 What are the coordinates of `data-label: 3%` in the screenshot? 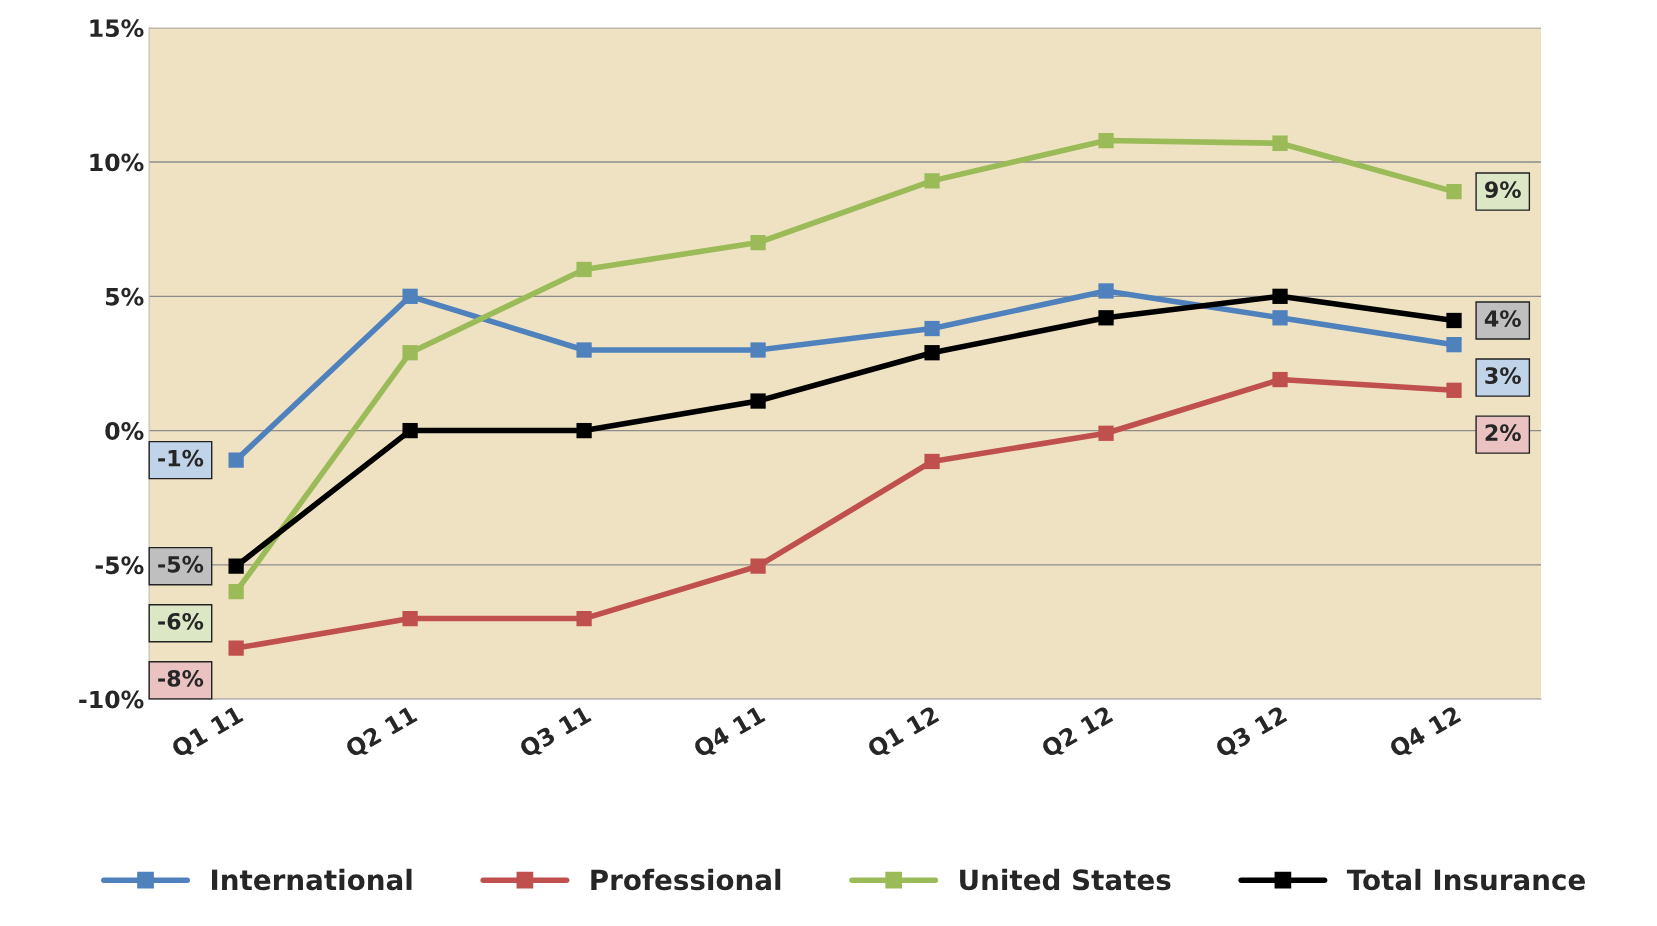 It's located at (1503, 375).